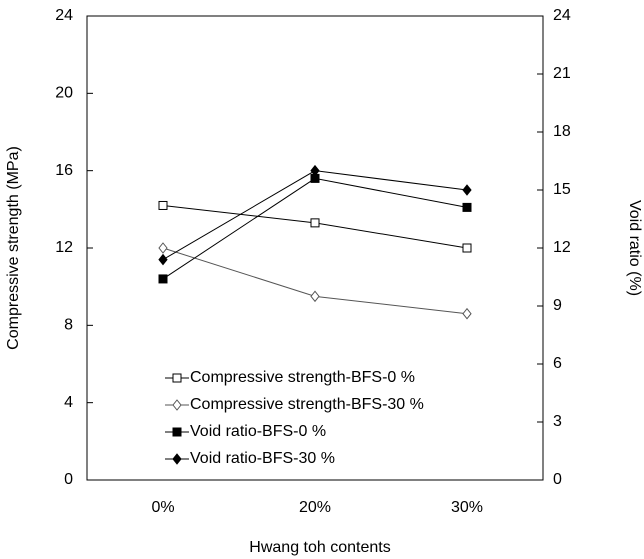 The image size is (644, 559). I want to click on y2-tick-label: 24, so click(562, 15).